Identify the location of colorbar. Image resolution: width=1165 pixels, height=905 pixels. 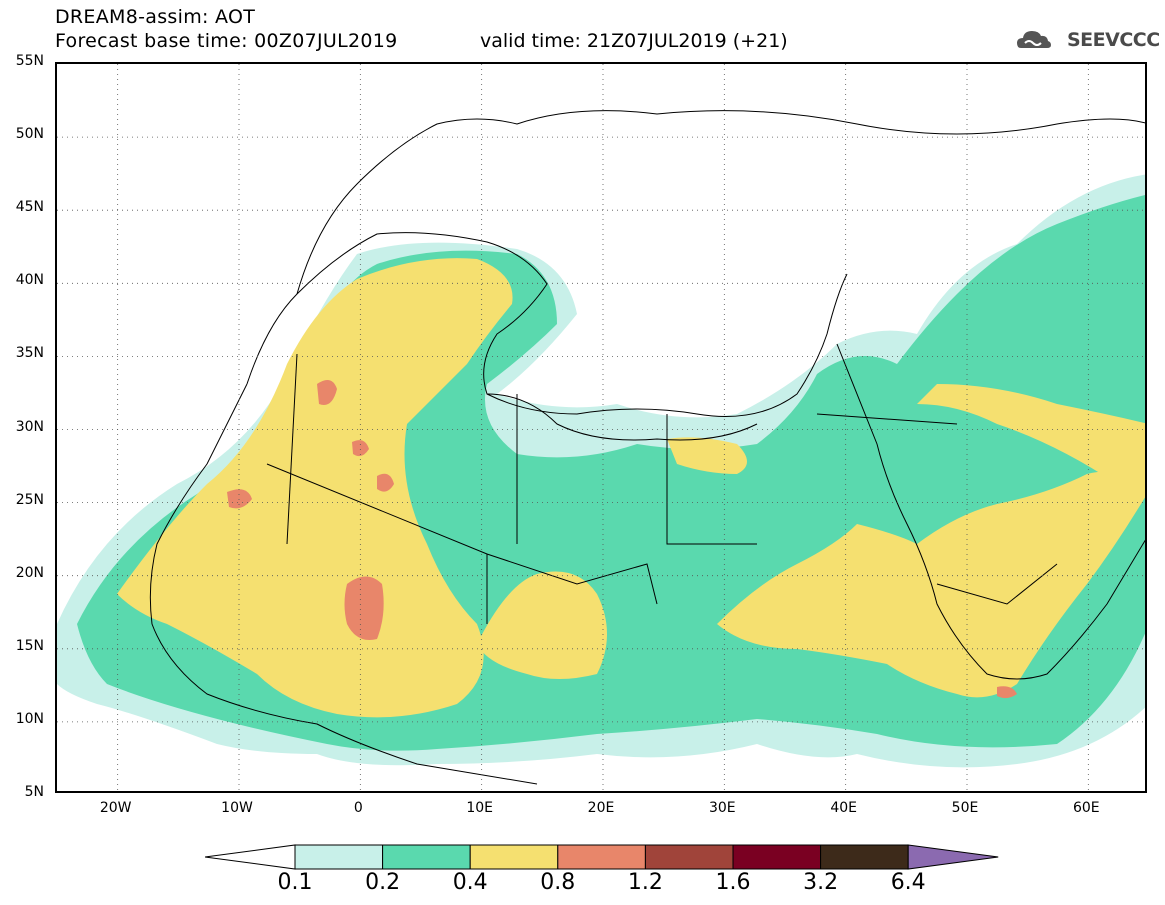
(602, 857).